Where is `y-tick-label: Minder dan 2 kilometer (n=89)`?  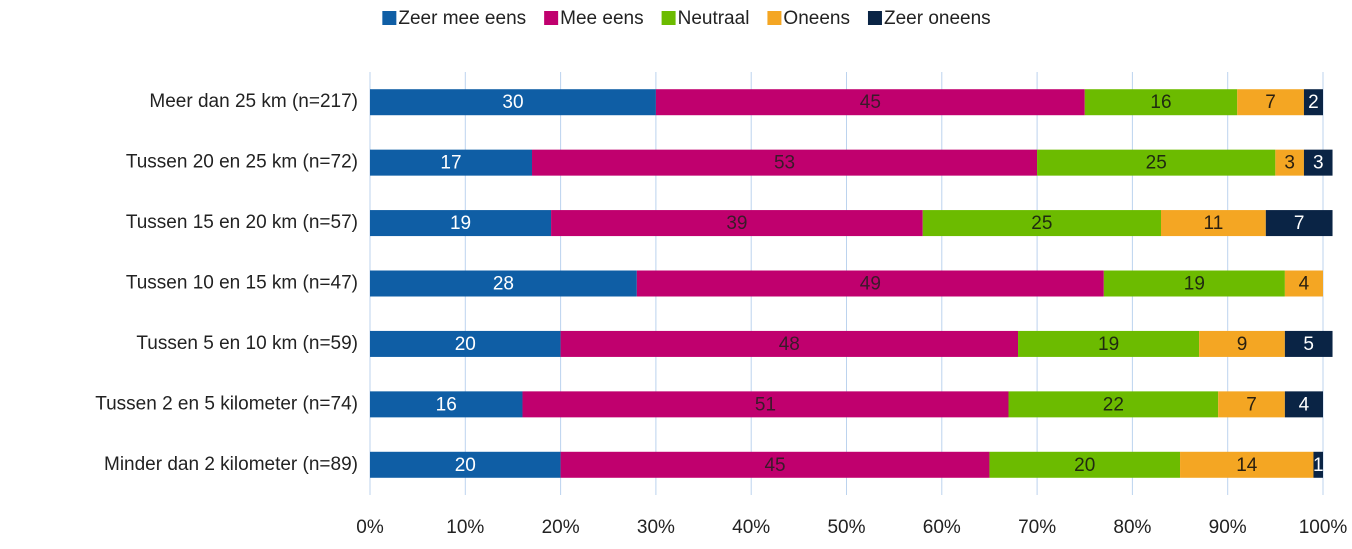
y-tick-label: Minder dan 2 kilometer (n=89) is located at coordinates (231, 464).